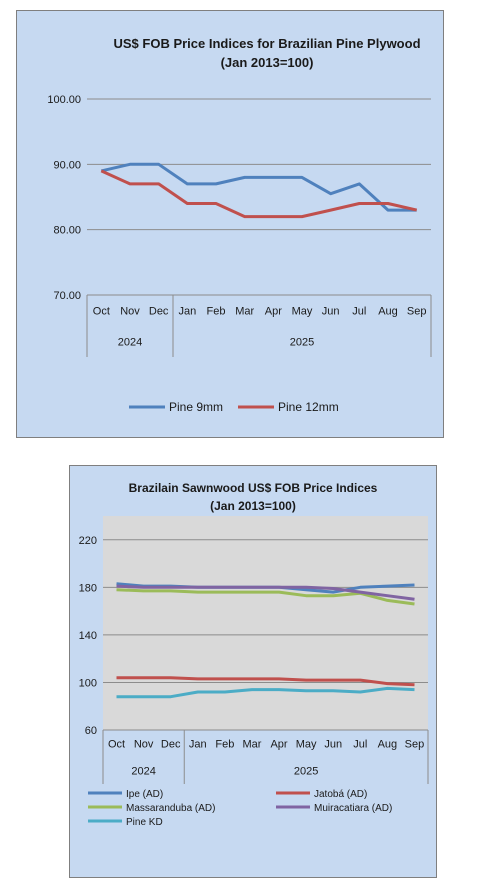 The height and width of the screenshot is (883, 484). What do you see at coordinates (67, 231) in the screenshot?
I see `y-tick-label: 80.00` at bounding box center [67, 231].